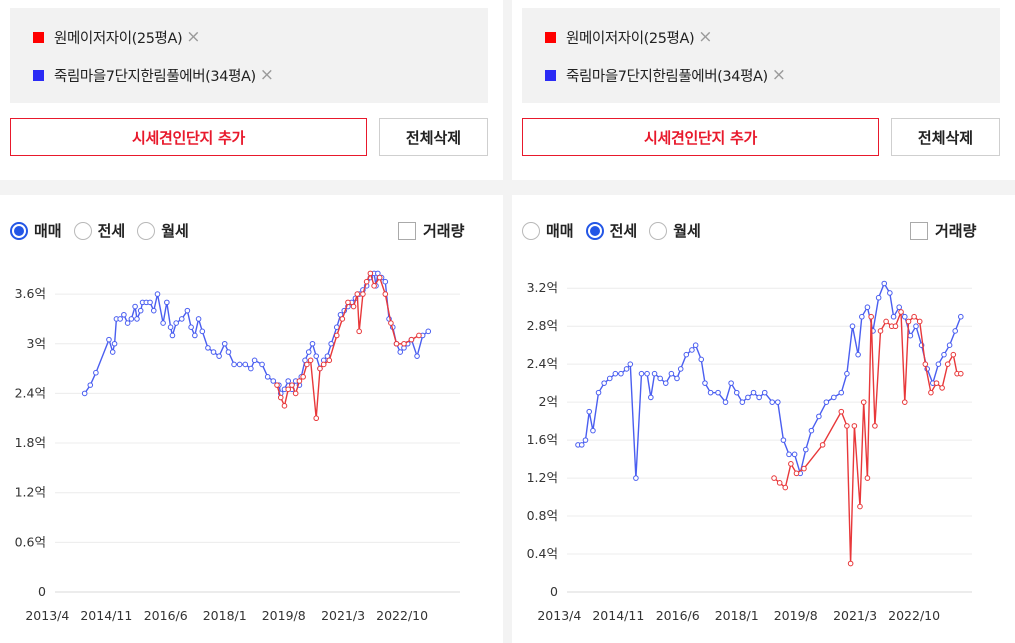 Image resolution: width=1015 pixels, height=643 pixels. Describe the element at coordinates (542, 363) in the screenshot. I see `y-tick-label: 2.4억` at that location.